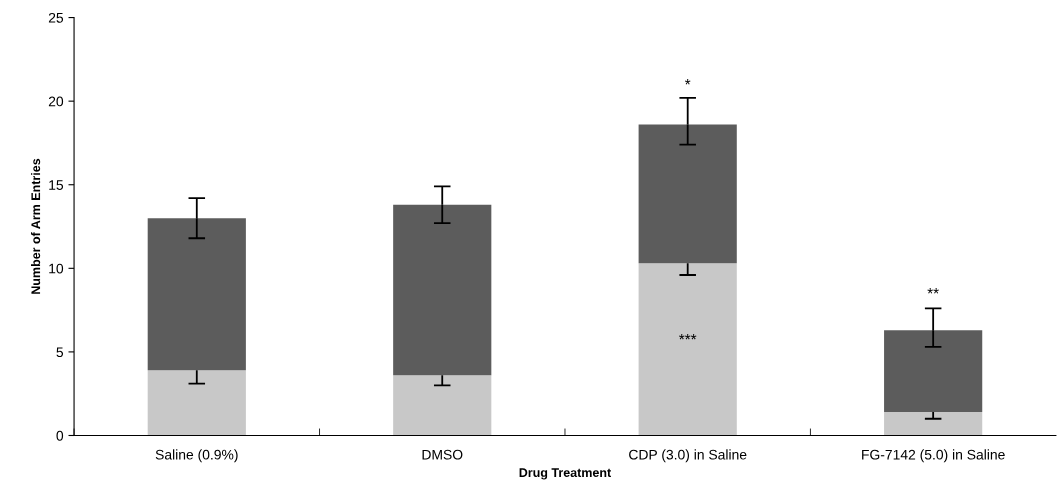 This screenshot has height=502, width=1058. I want to click on y-tick-label: 20, so click(56, 101).